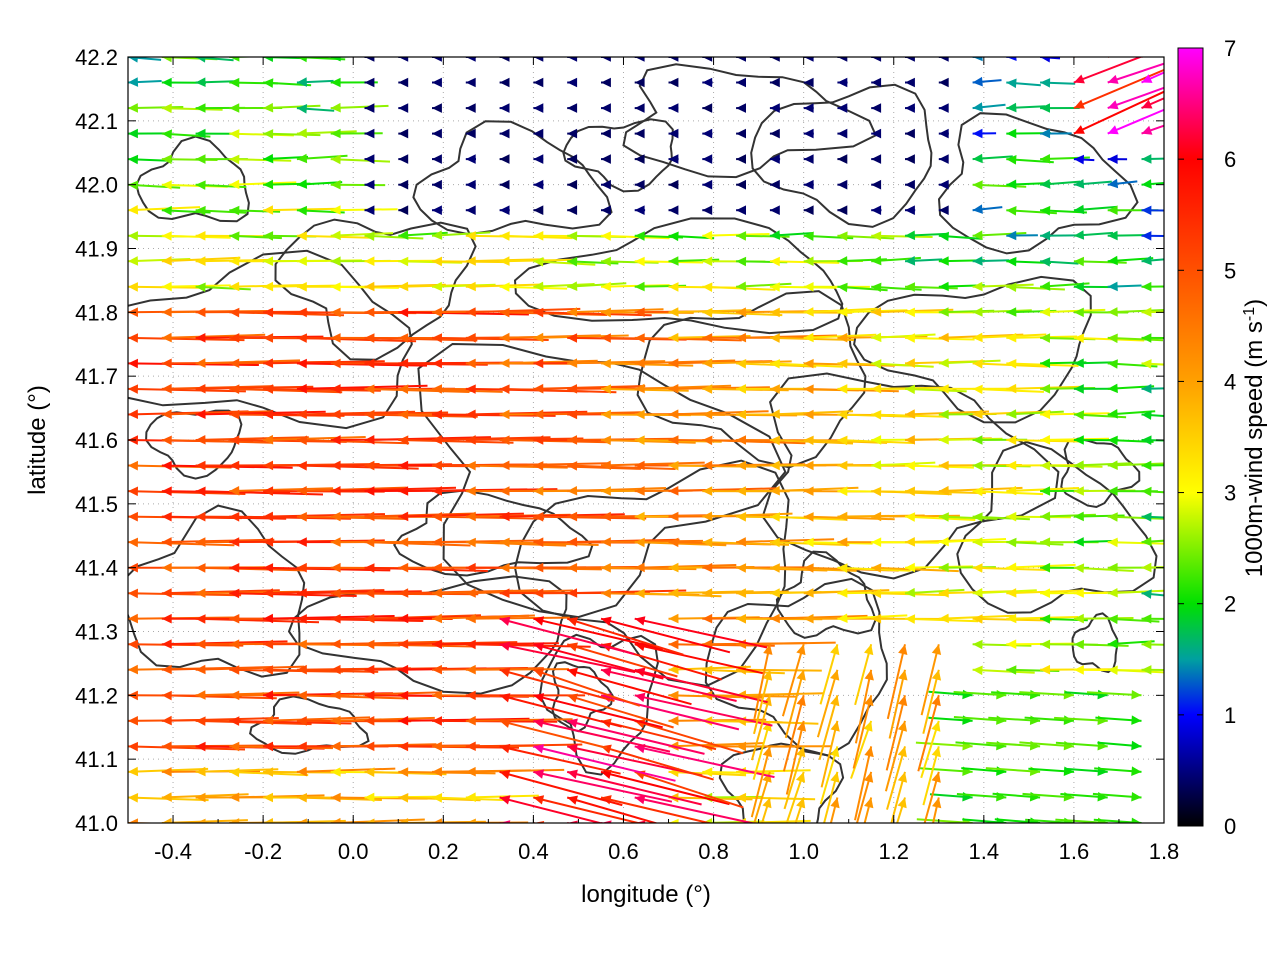 The image size is (1280, 960). I want to click on terrain-contour, so click(796, 667).